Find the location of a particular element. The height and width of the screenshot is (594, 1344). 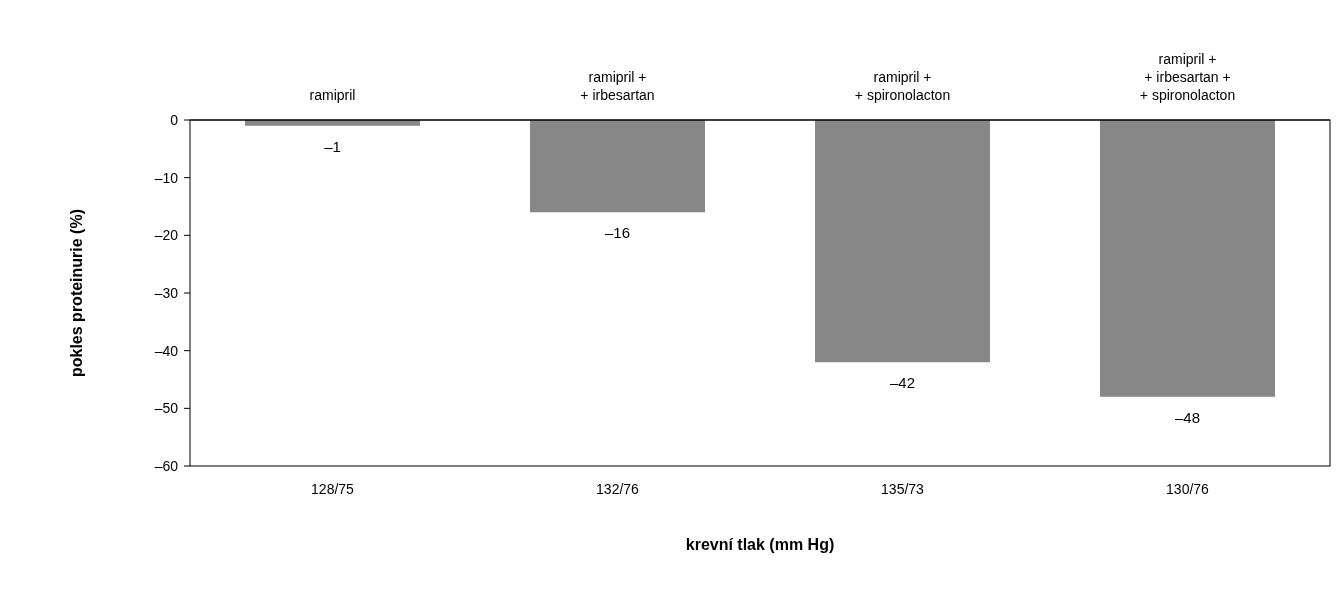

text: ramipril + + irbesartan is located at coordinates (617, 86).